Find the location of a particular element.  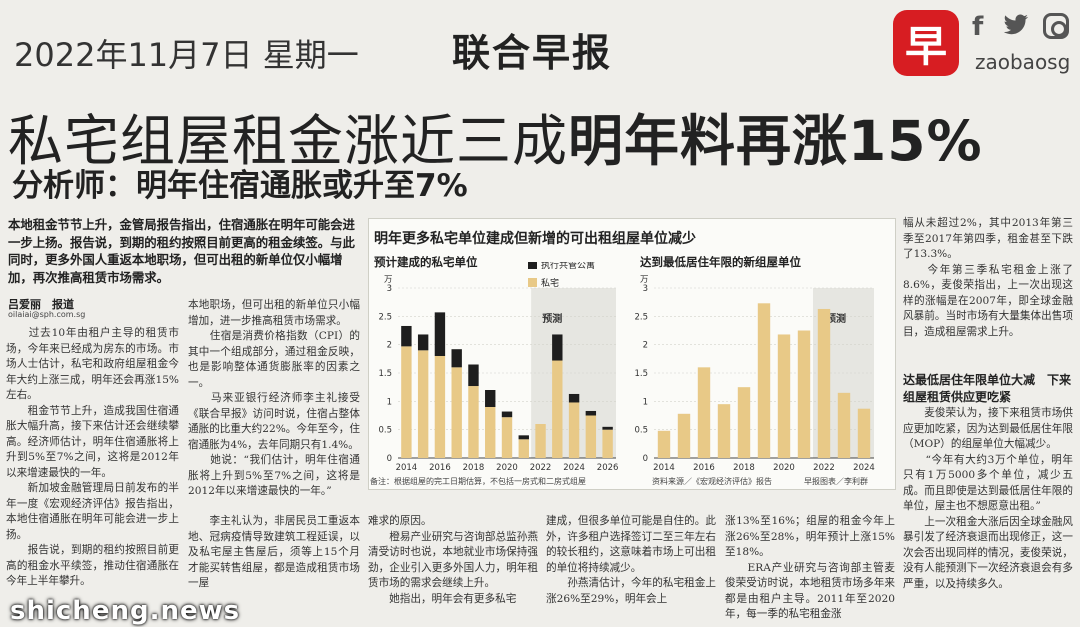

left-forecast-label: 预测 is located at coordinates (552, 318).